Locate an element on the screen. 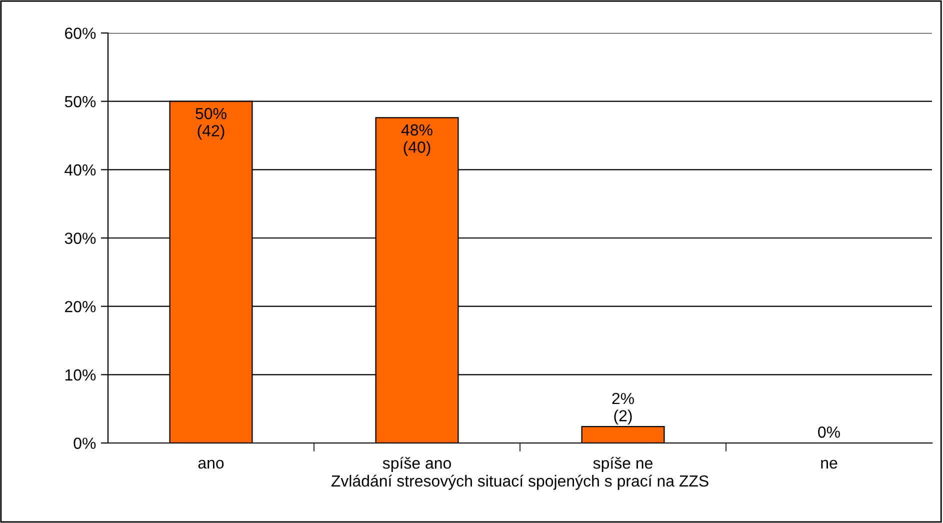 This screenshot has height=523, width=943. data-label: 0% is located at coordinates (829, 432).